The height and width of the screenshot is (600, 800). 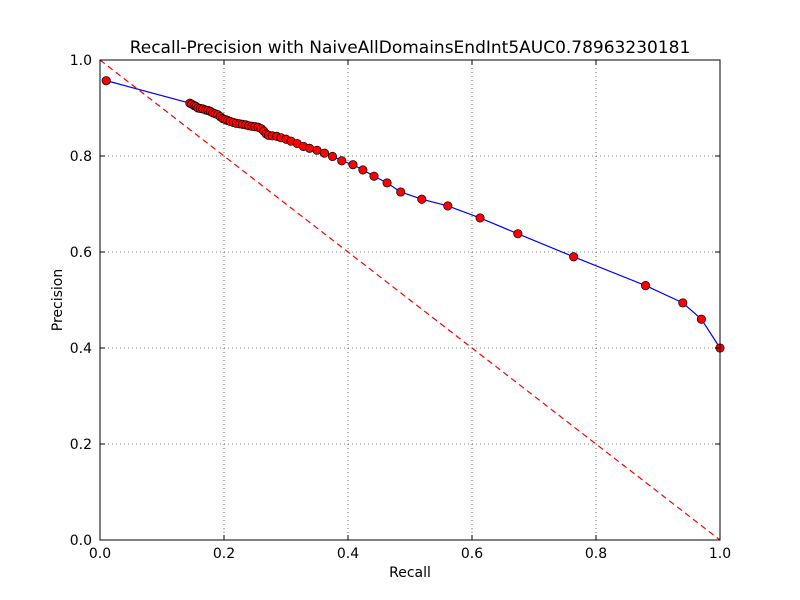 I want to click on x-tick-label: 0.8, so click(x=596, y=554).